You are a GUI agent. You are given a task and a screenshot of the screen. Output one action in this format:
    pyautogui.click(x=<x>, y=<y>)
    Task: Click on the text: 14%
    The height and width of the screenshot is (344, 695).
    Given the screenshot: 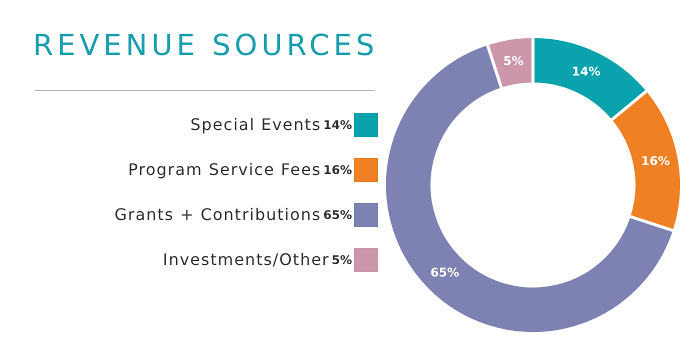 What is the action you would take?
    pyautogui.click(x=337, y=125)
    